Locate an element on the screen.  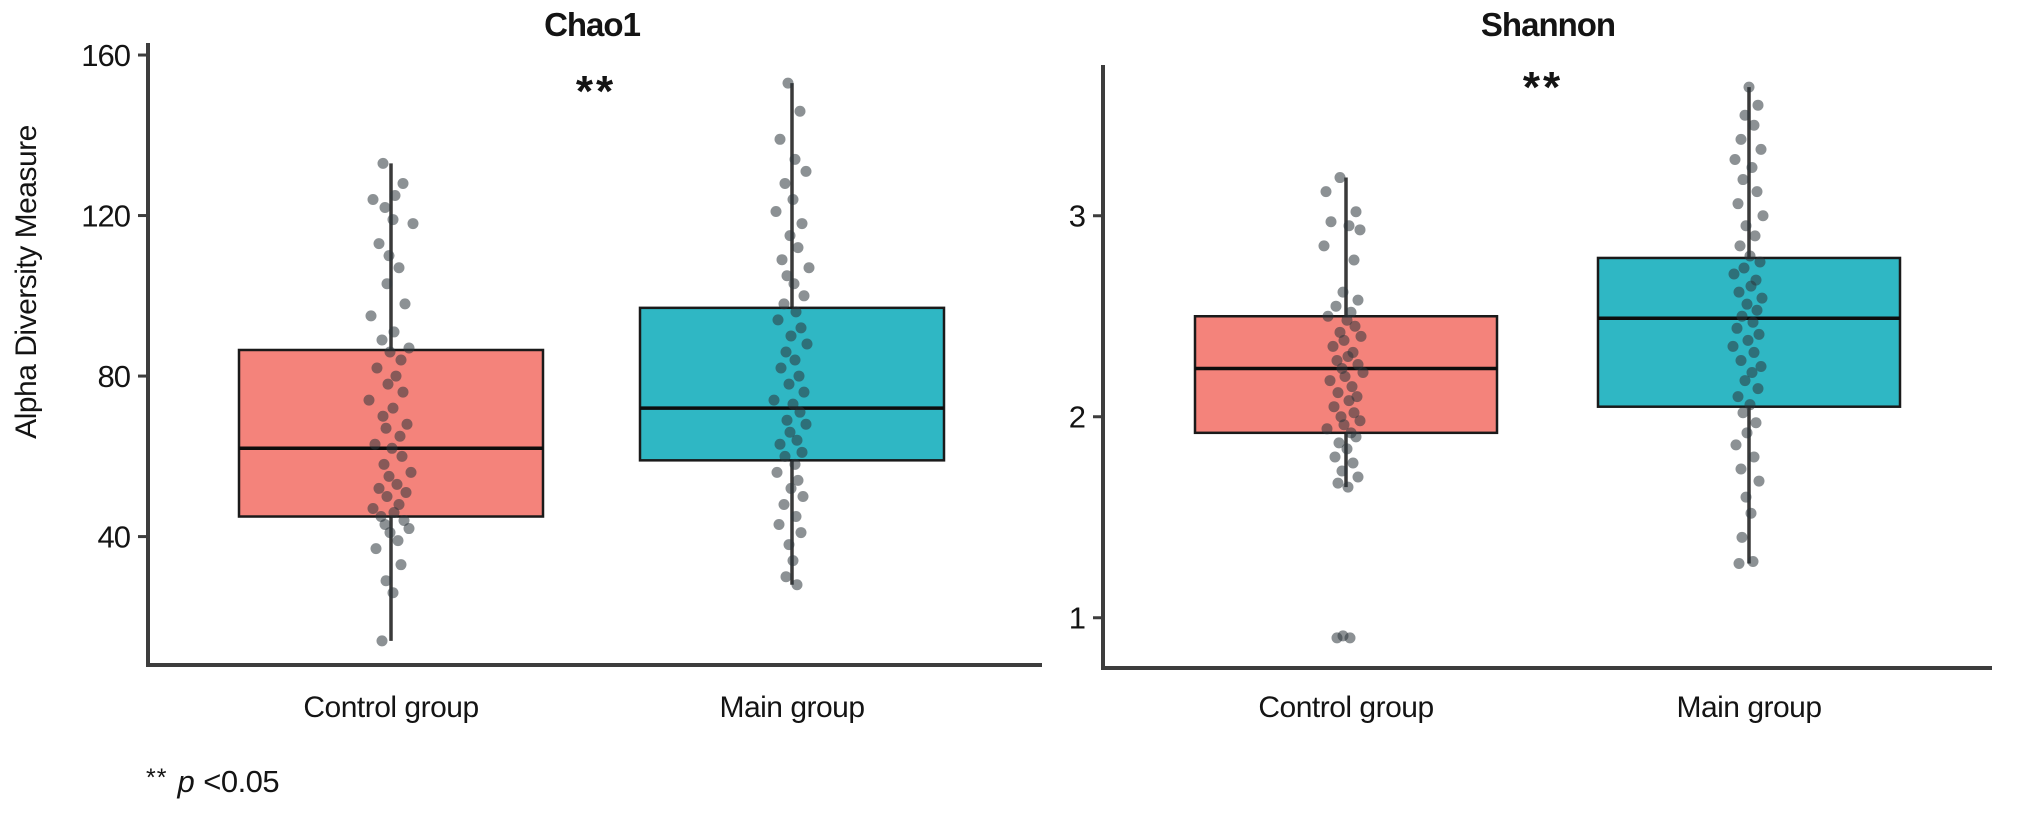
footnote-p-symbol: p is located at coordinates (186, 781).